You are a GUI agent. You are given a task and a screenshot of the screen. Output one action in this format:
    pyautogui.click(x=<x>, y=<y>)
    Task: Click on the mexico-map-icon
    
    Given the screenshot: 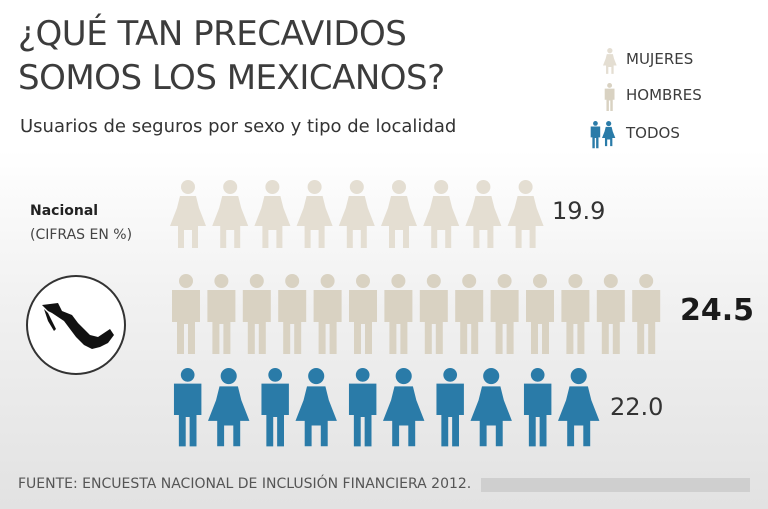 What is the action you would take?
    pyautogui.click(x=76, y=325)
    